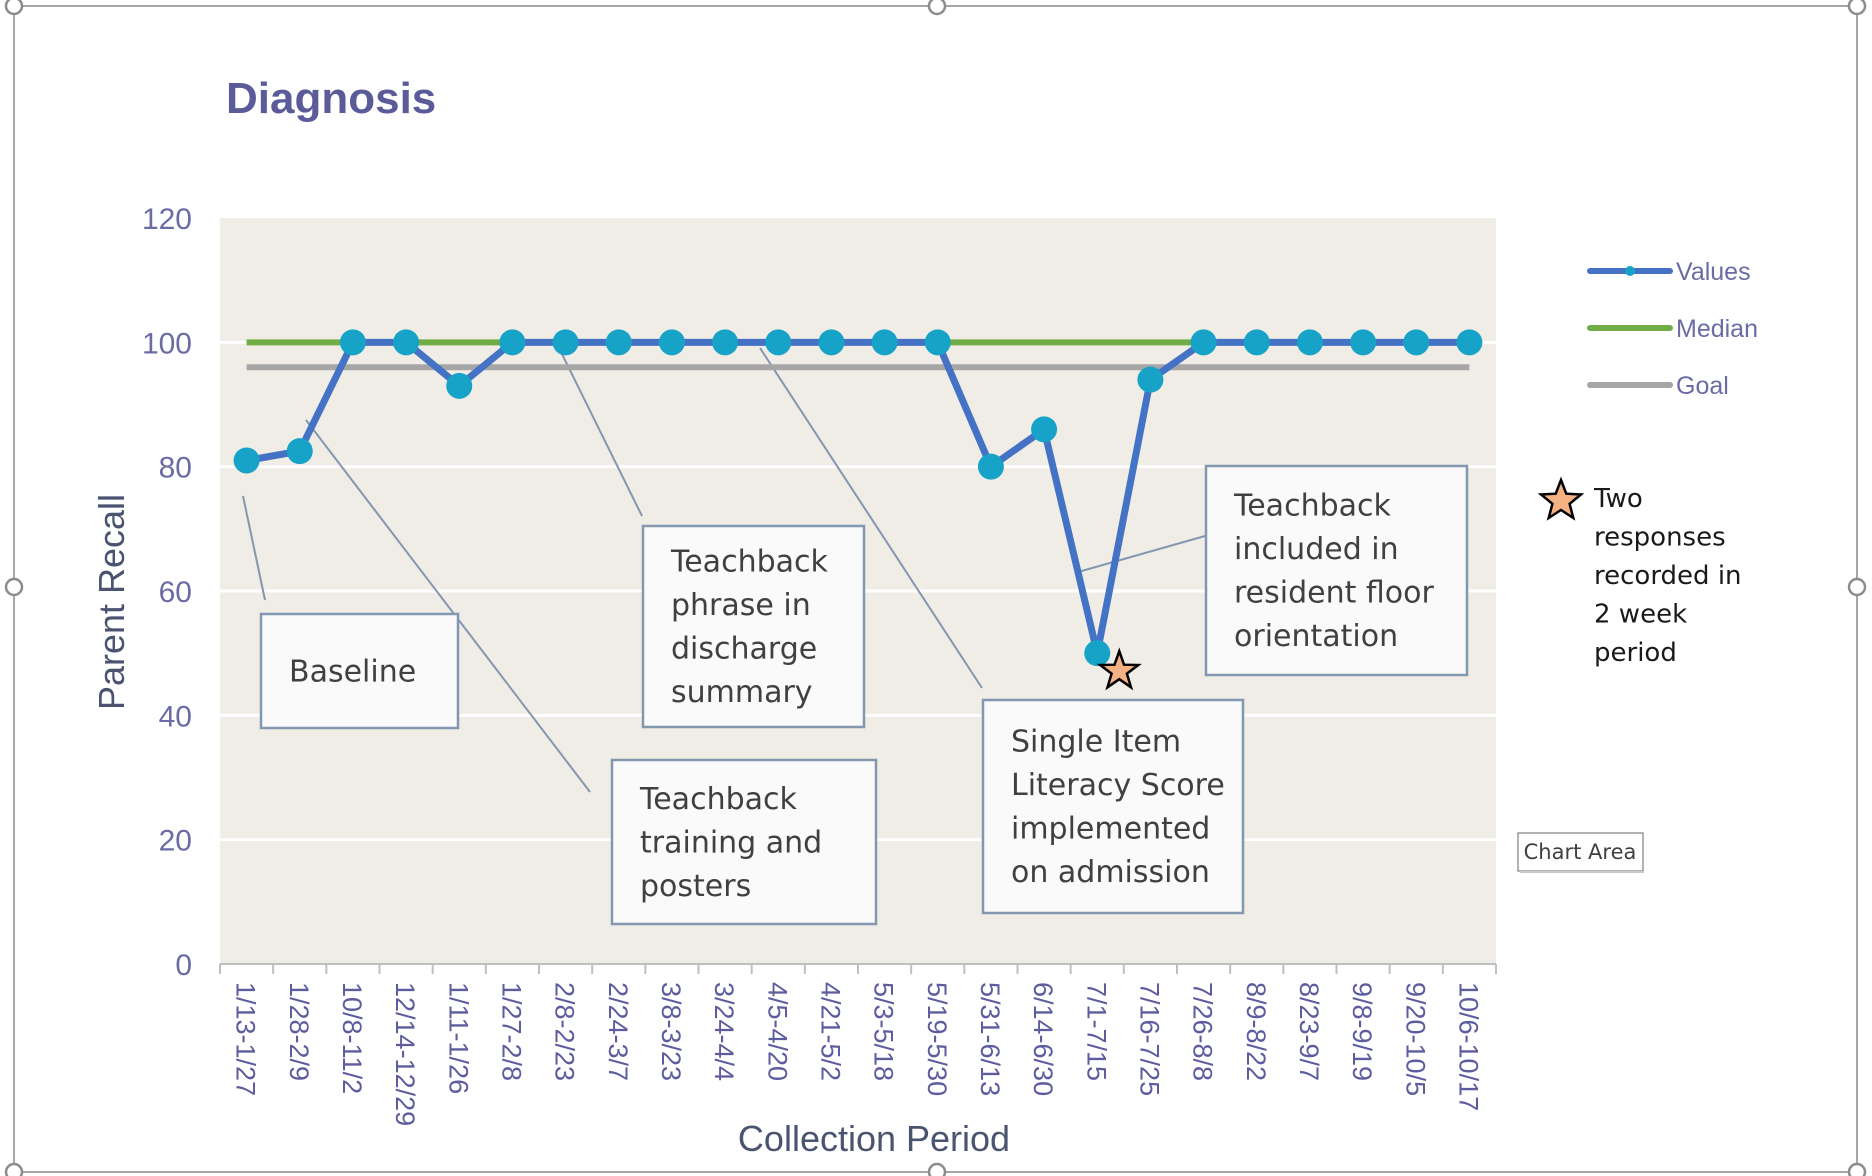 This screenshot has height=1176, width=1872. What do you see at coordinates (830, 1031) in the screenshot?
I see `x-tick-label: 4/21-5/2` at bounding box center [830, 1031].